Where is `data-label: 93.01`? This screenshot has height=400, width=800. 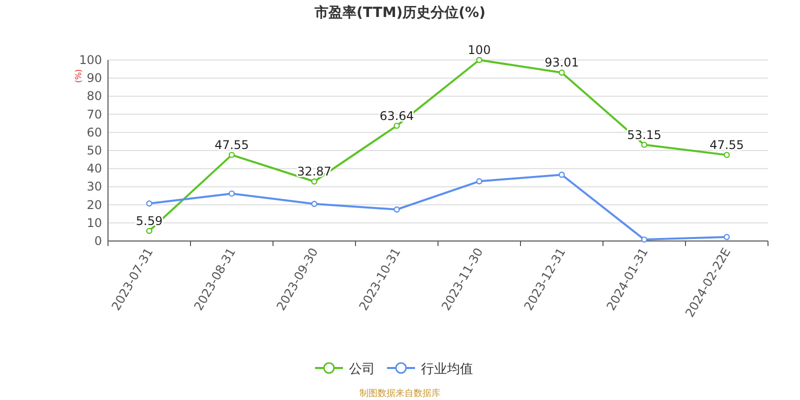
data-label: 93.01 is located at coordinates (561, 63).